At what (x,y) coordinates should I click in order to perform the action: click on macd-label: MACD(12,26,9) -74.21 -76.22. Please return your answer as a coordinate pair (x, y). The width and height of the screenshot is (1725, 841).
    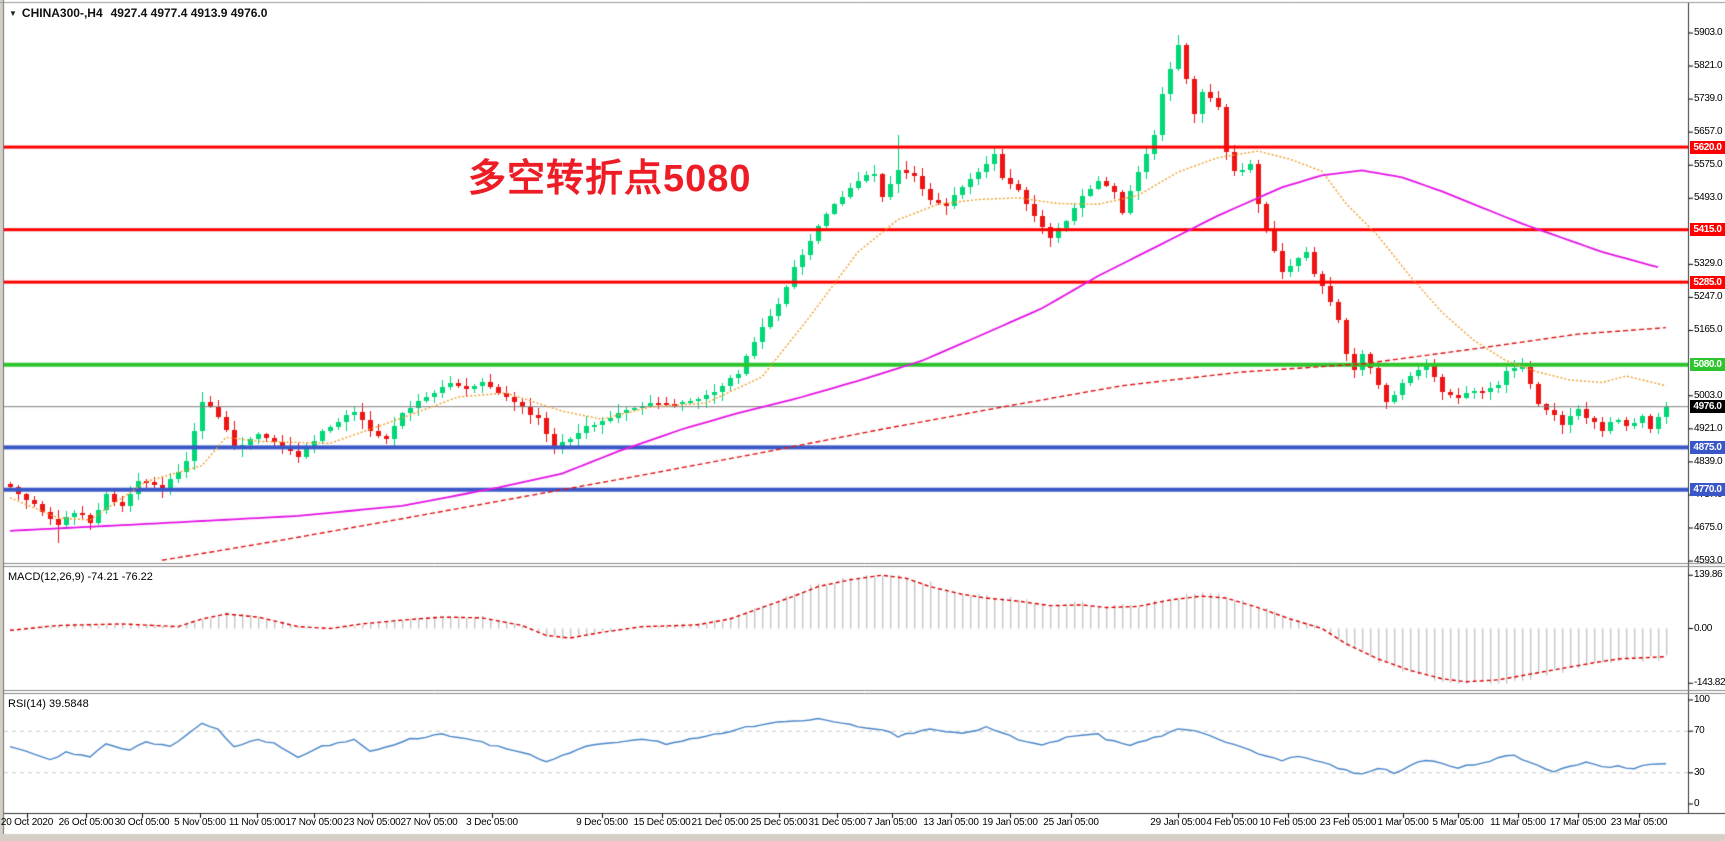
    Looking at the image, I should click on (80, 577).